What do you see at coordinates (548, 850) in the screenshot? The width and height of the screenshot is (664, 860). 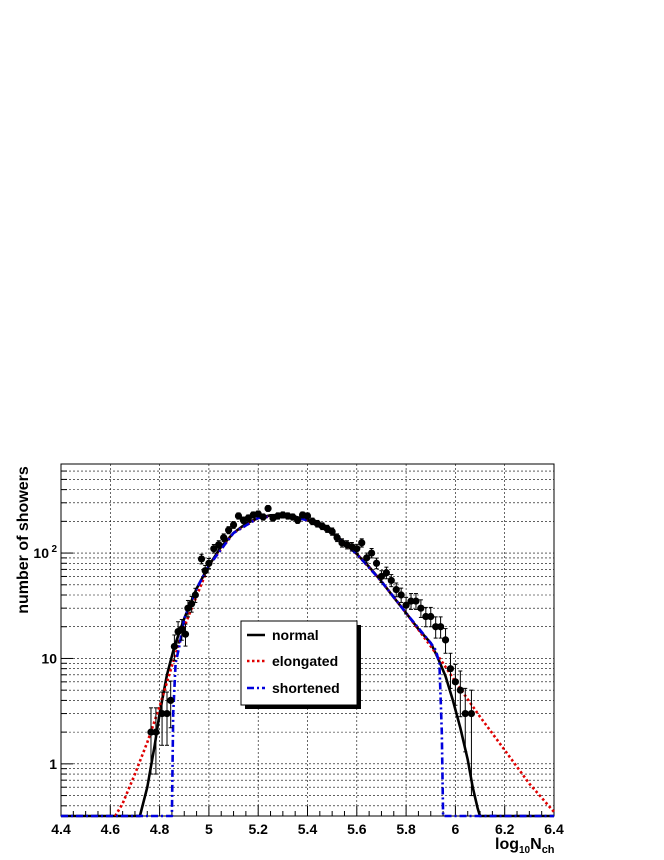 I see `x-axis-title-var-sub: ch` at bounding box center [548, 850].